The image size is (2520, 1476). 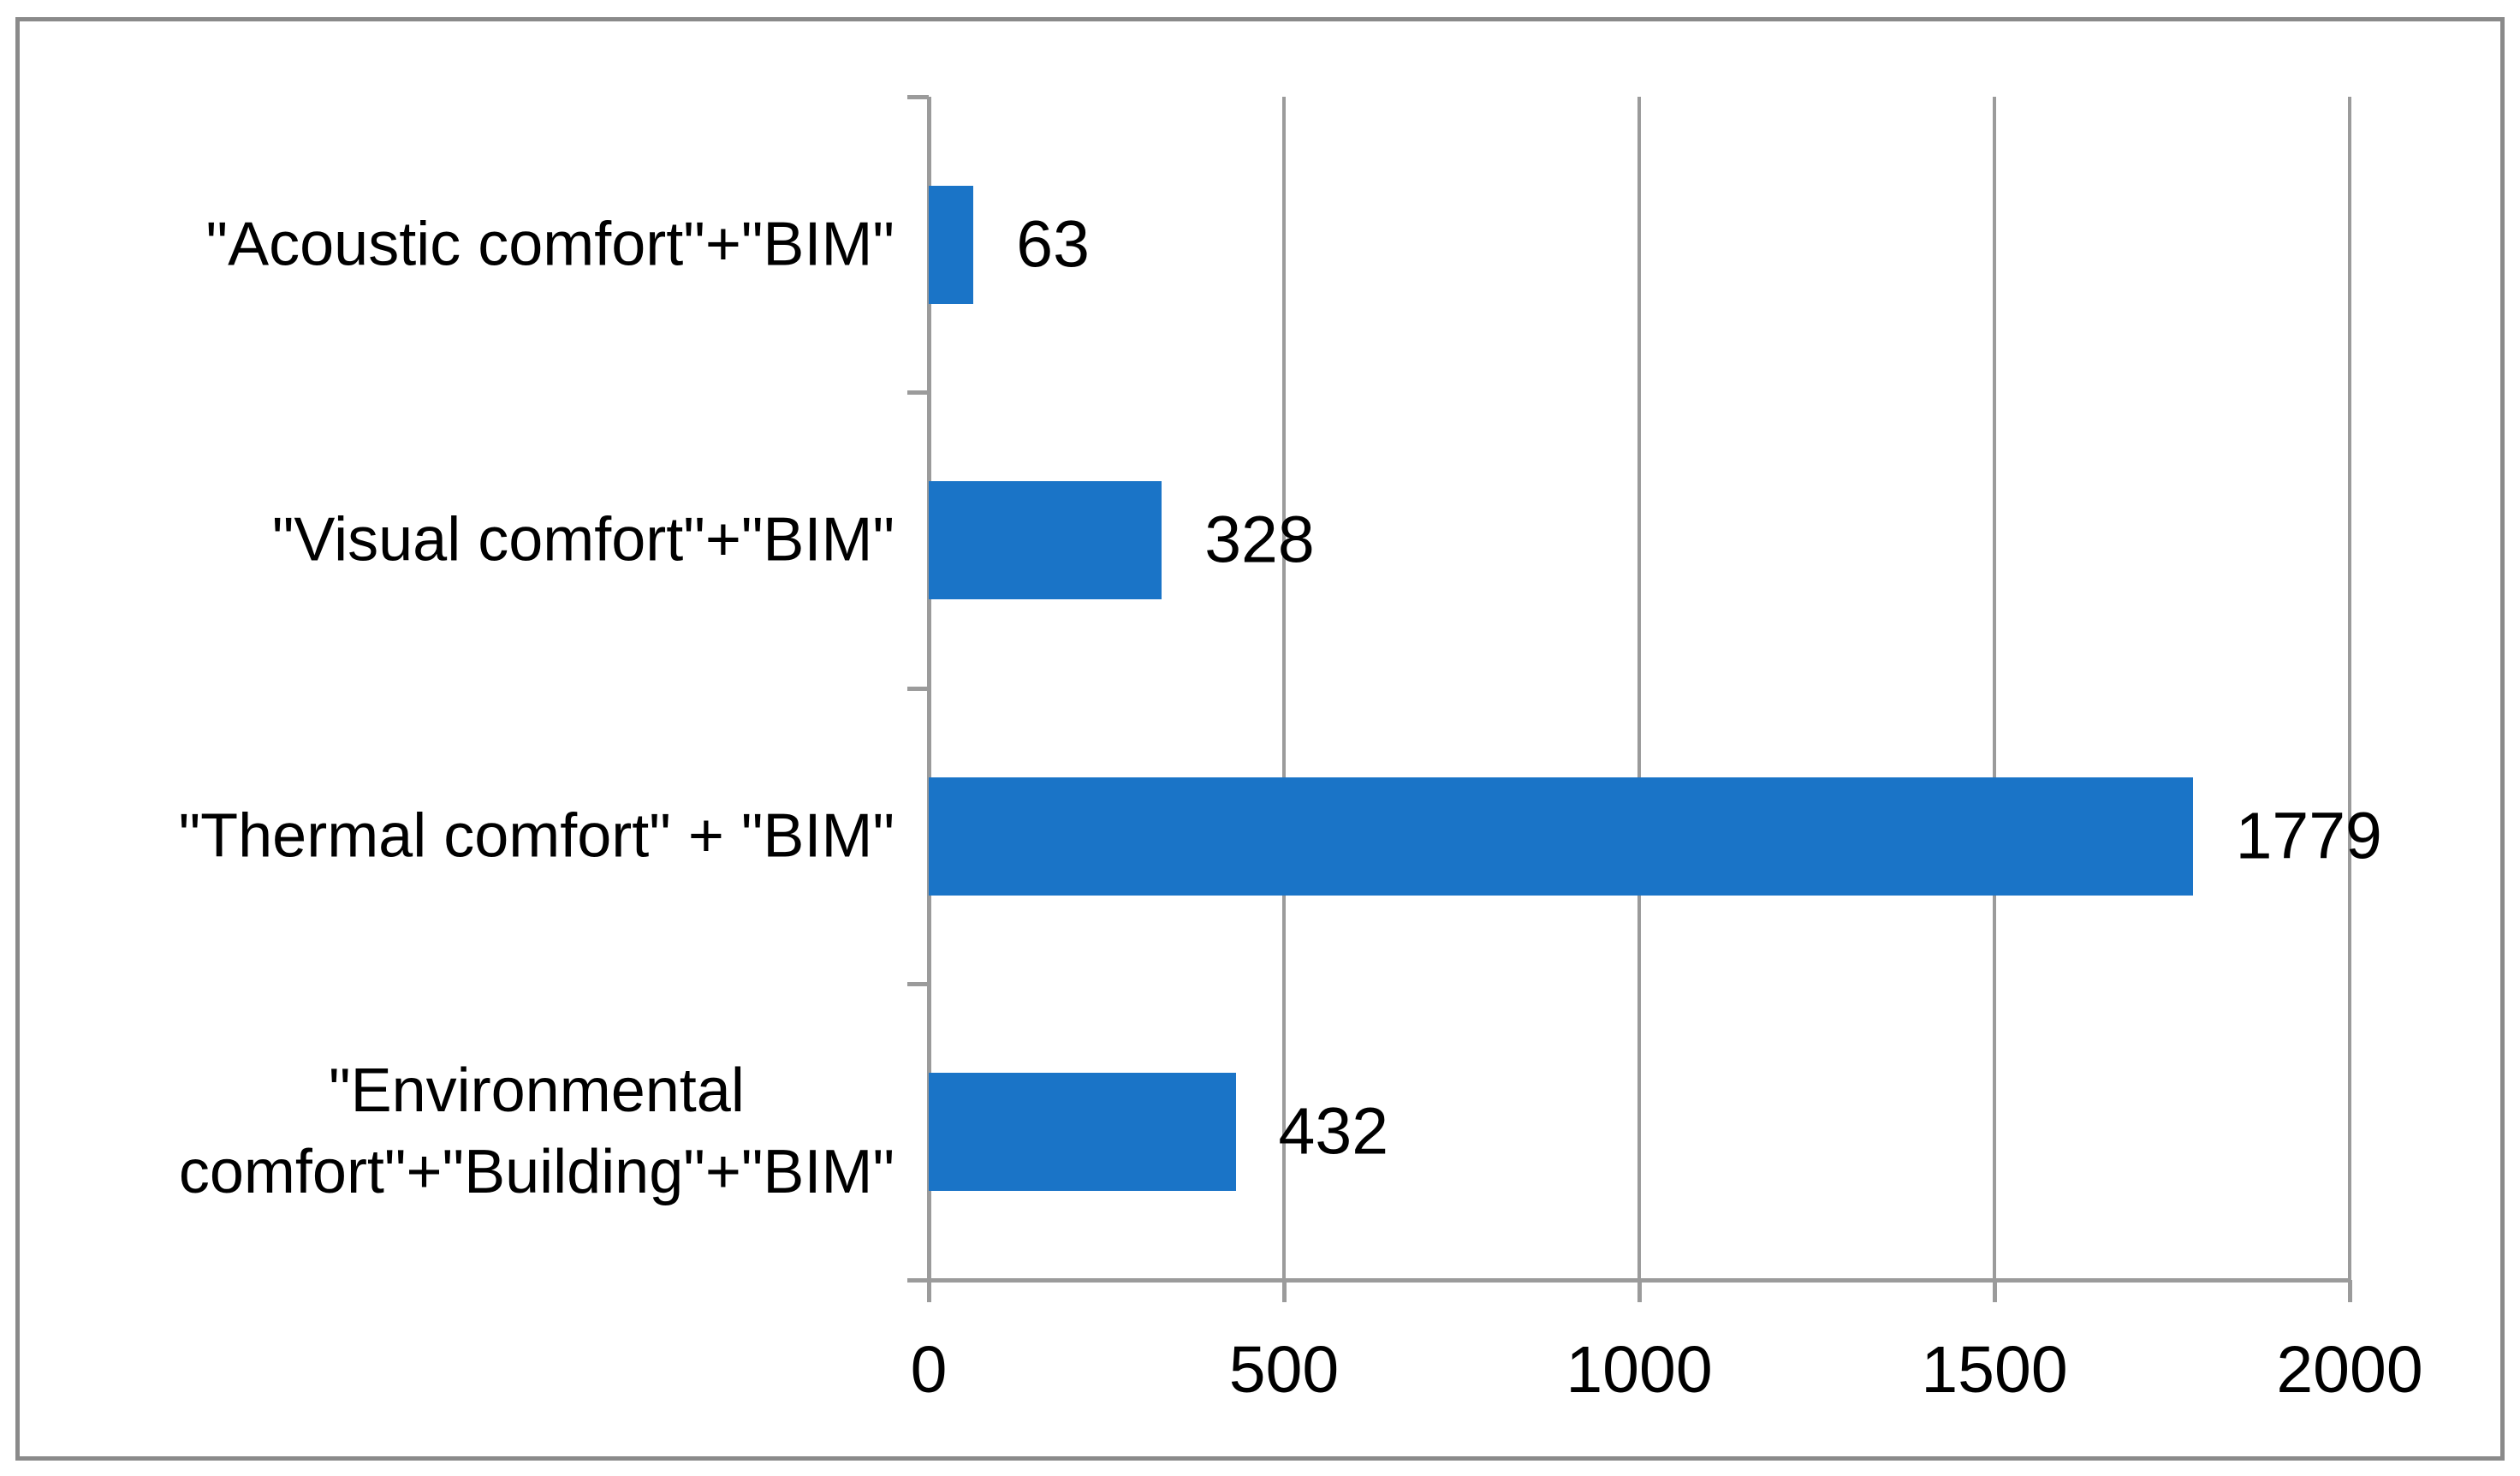 I want to click on x-tick-label: 0, so click(x=929, y=1370).